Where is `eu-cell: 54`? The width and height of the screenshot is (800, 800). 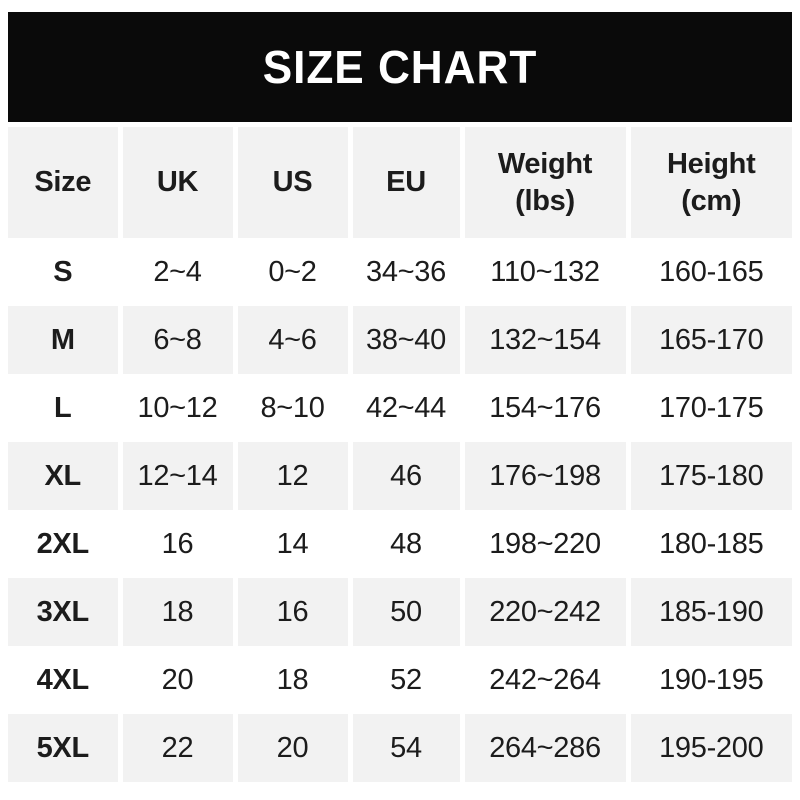
eu-cell: 54 is located at coordinates (404, 748).